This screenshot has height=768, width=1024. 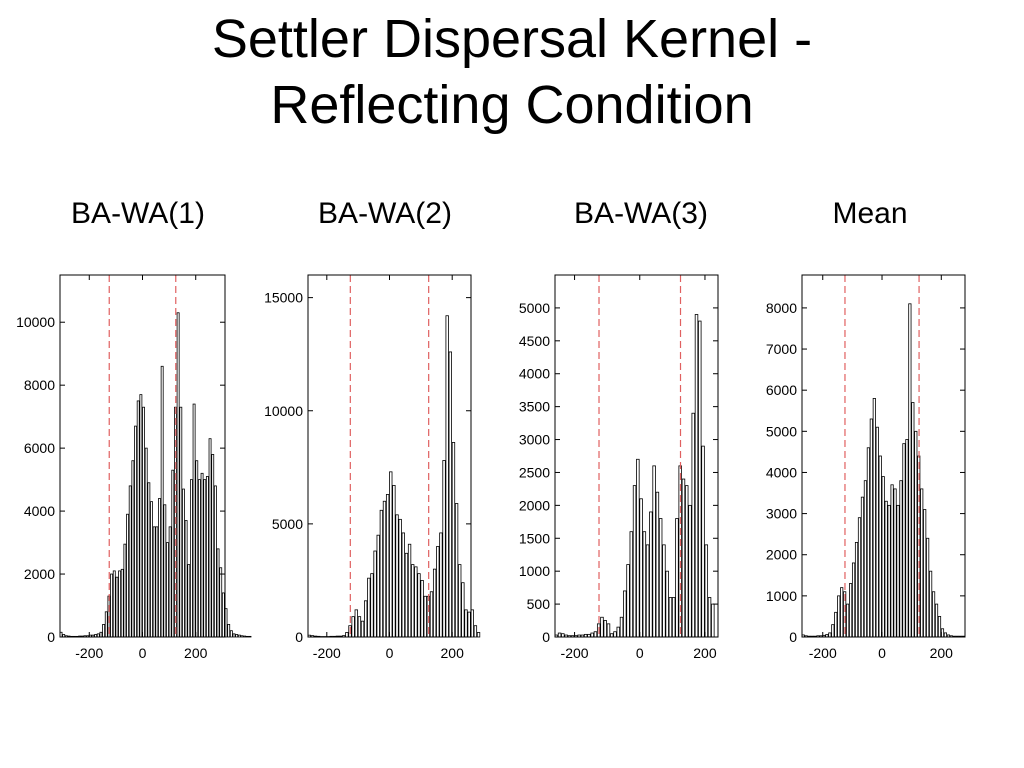 What do you see at coordinates (781, 308) in the screenshot?
I see `y-tick-label: 8000` at bounding box center [781, 308].